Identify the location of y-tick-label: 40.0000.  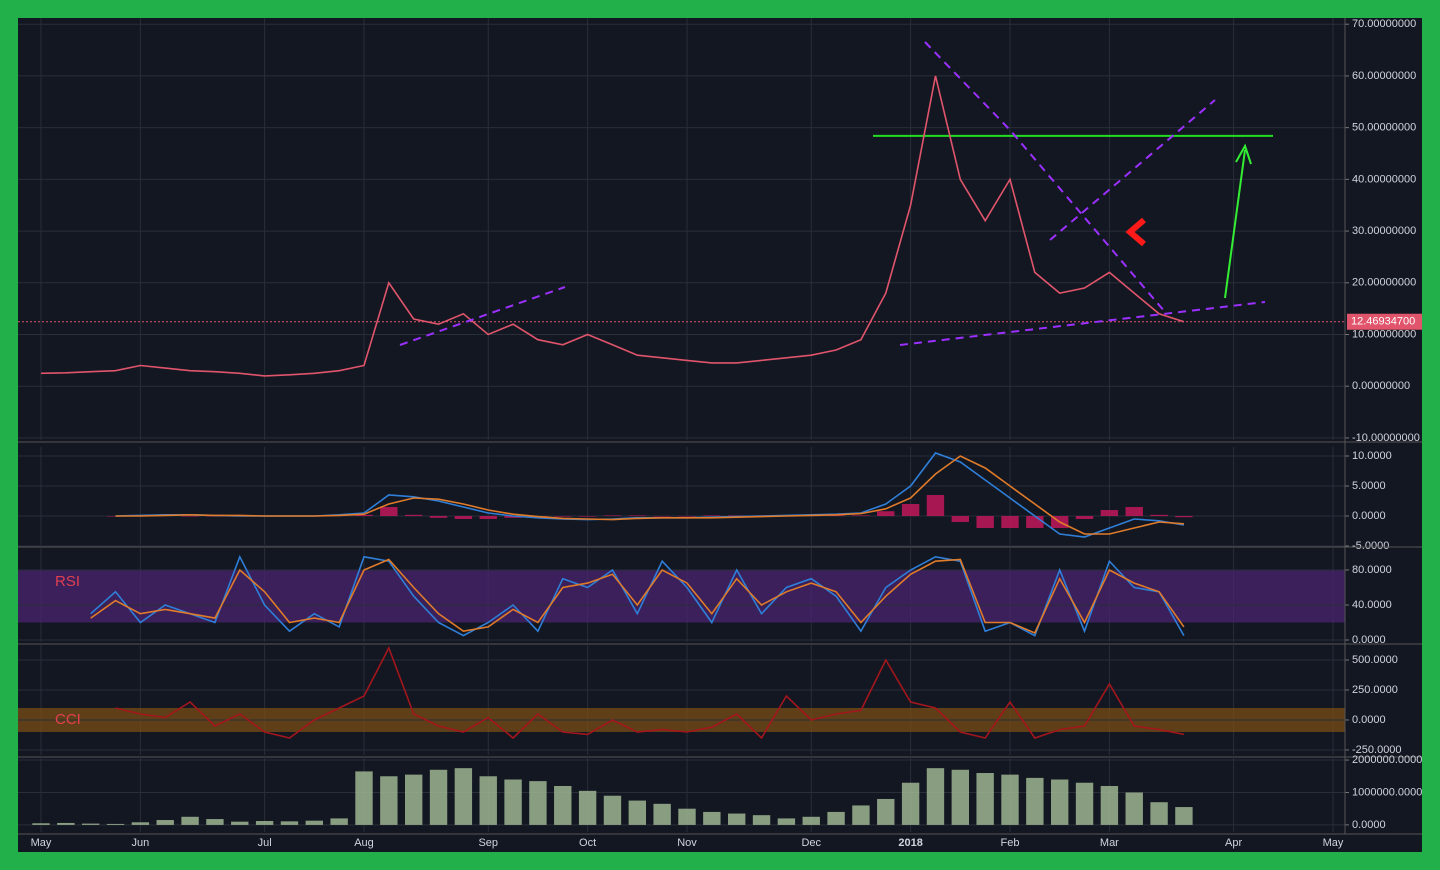
(1372, 605).